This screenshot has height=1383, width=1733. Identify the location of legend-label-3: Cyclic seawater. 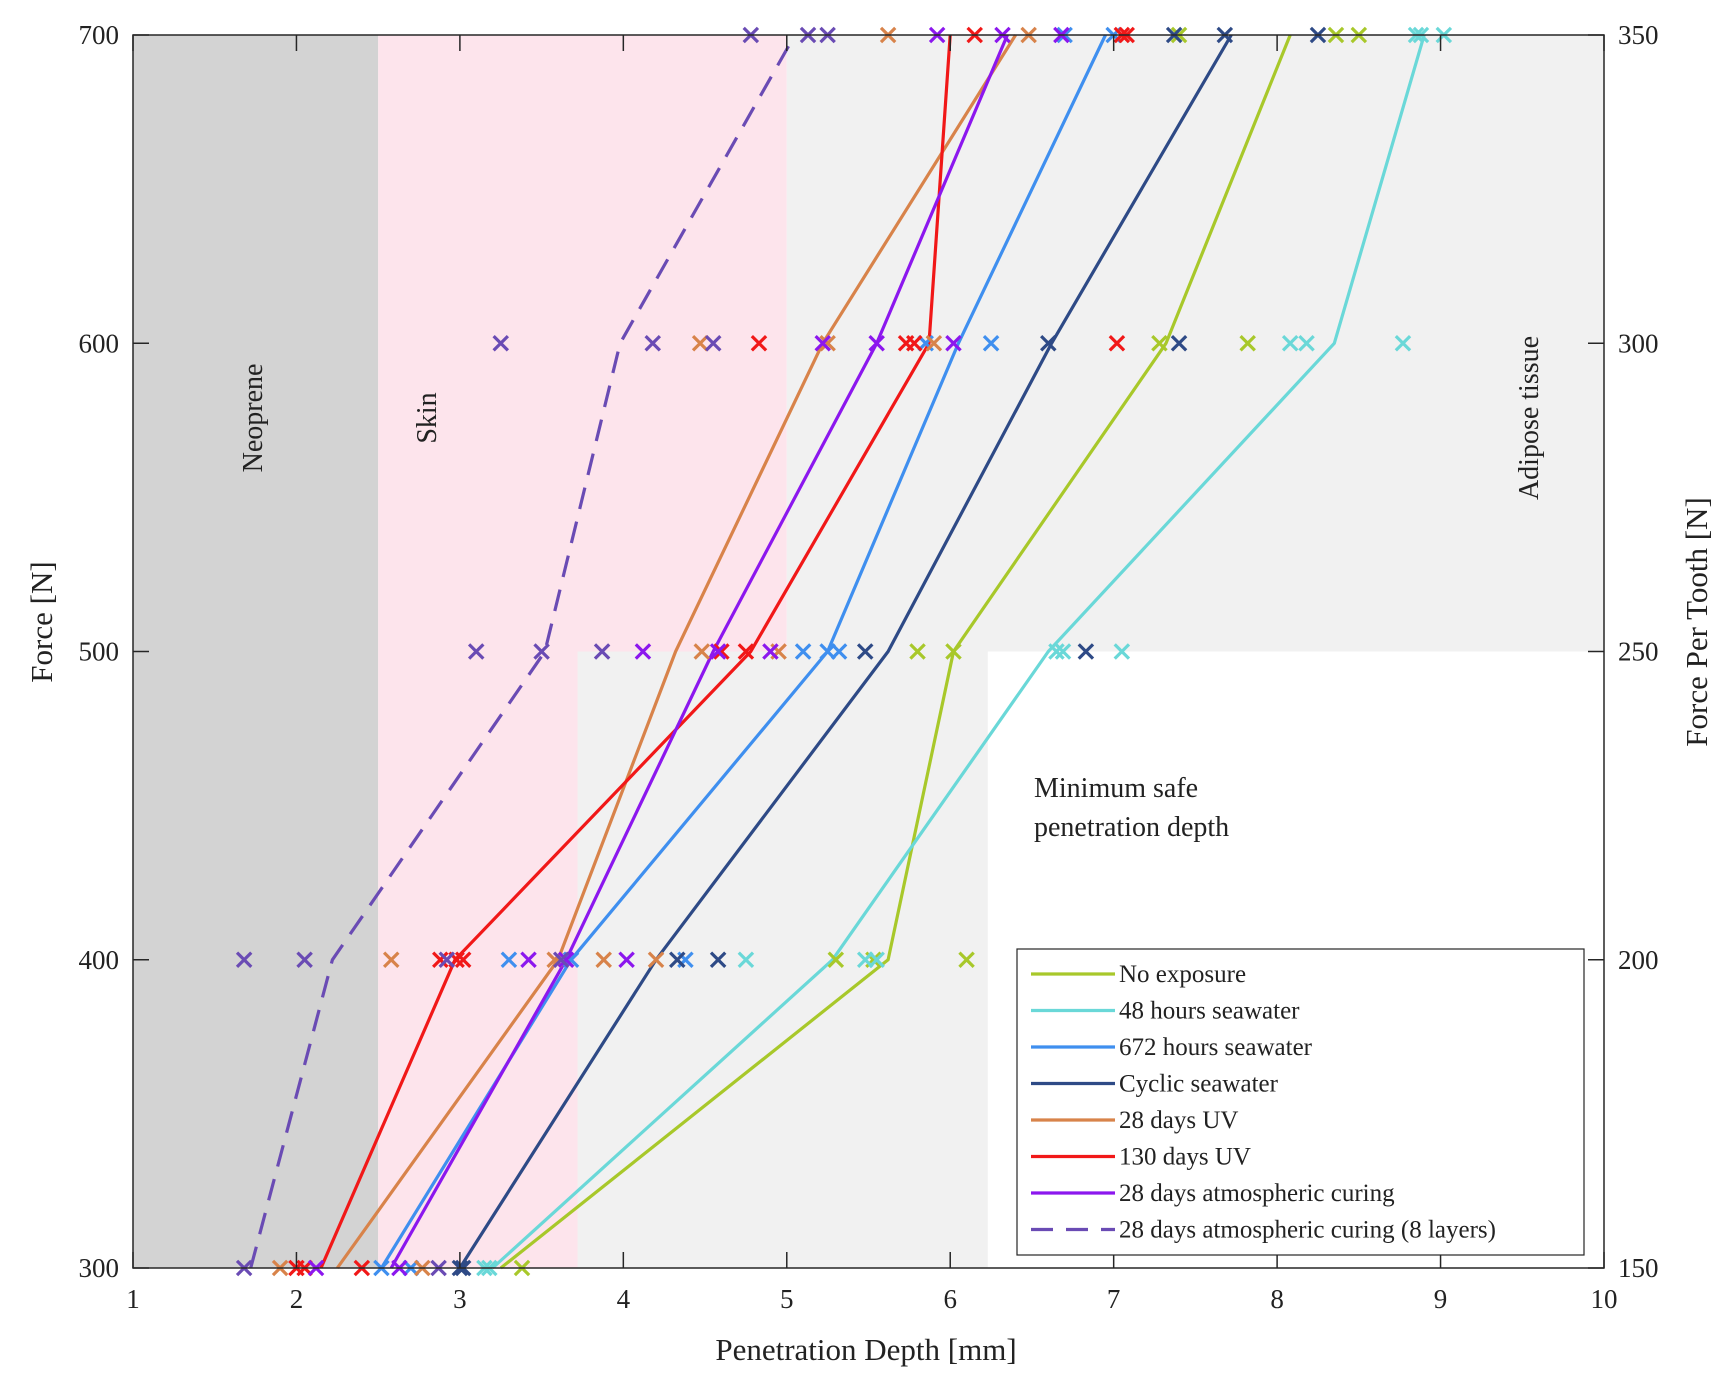
(1199, 1084).